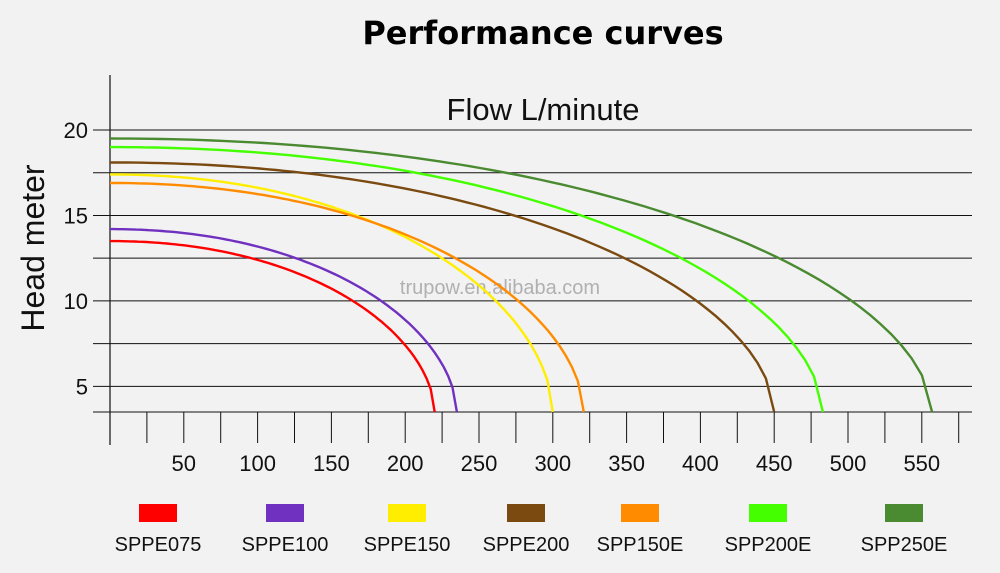  I want to click on legend-label-sppe200: SPPE200, so click(526, 545).